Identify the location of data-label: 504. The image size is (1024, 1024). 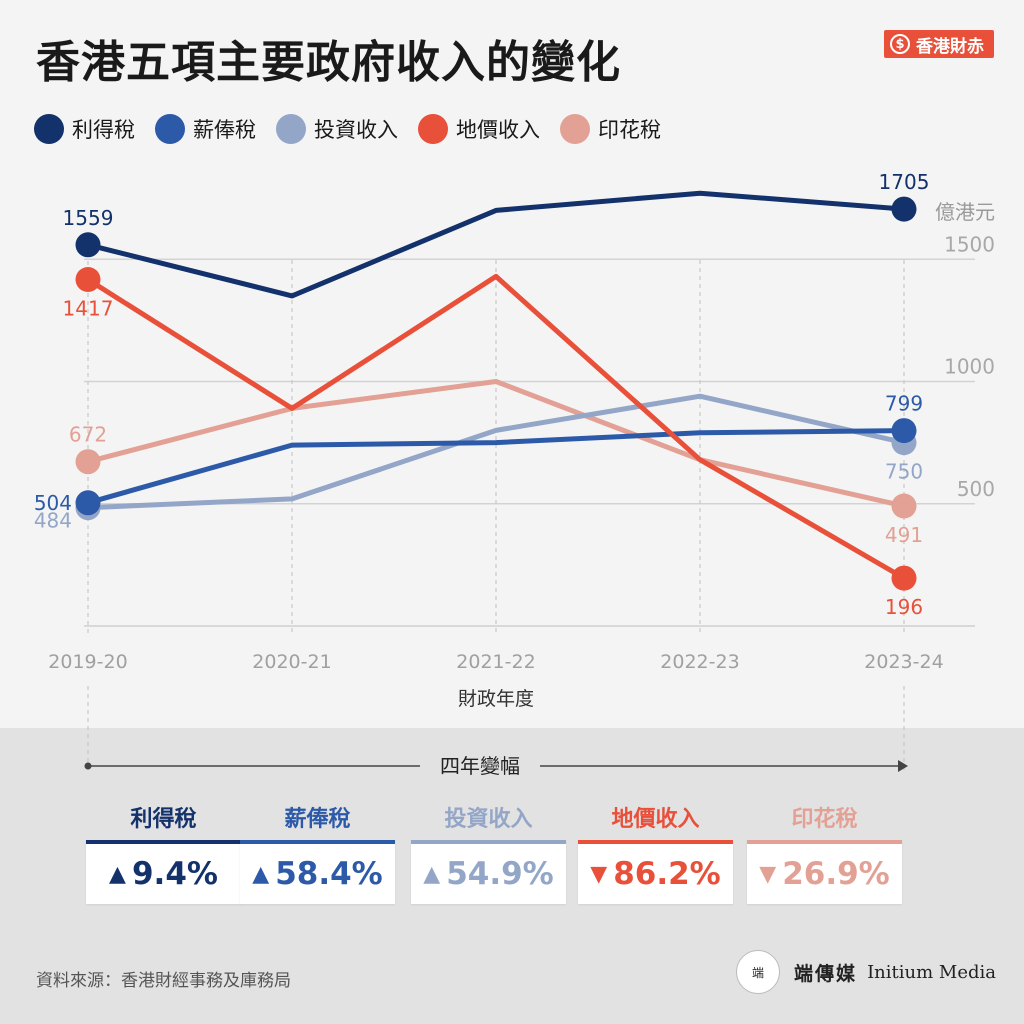
(53, 503).